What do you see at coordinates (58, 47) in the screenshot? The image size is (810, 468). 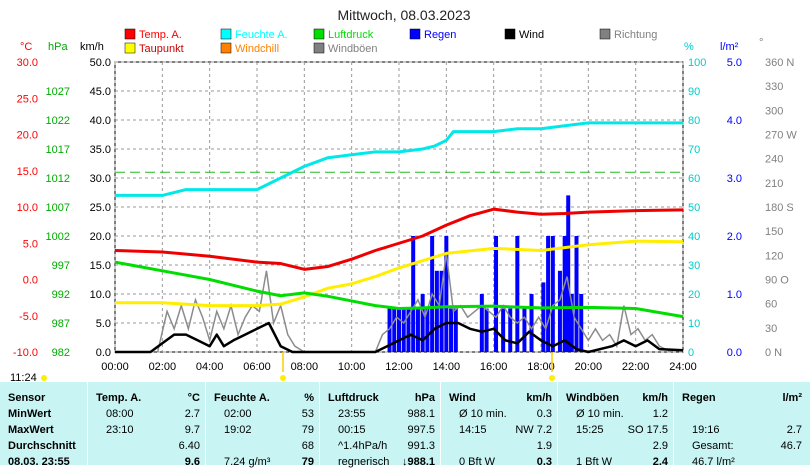 I see `unit-pressure: hPa` at bounding box center [58, 47].